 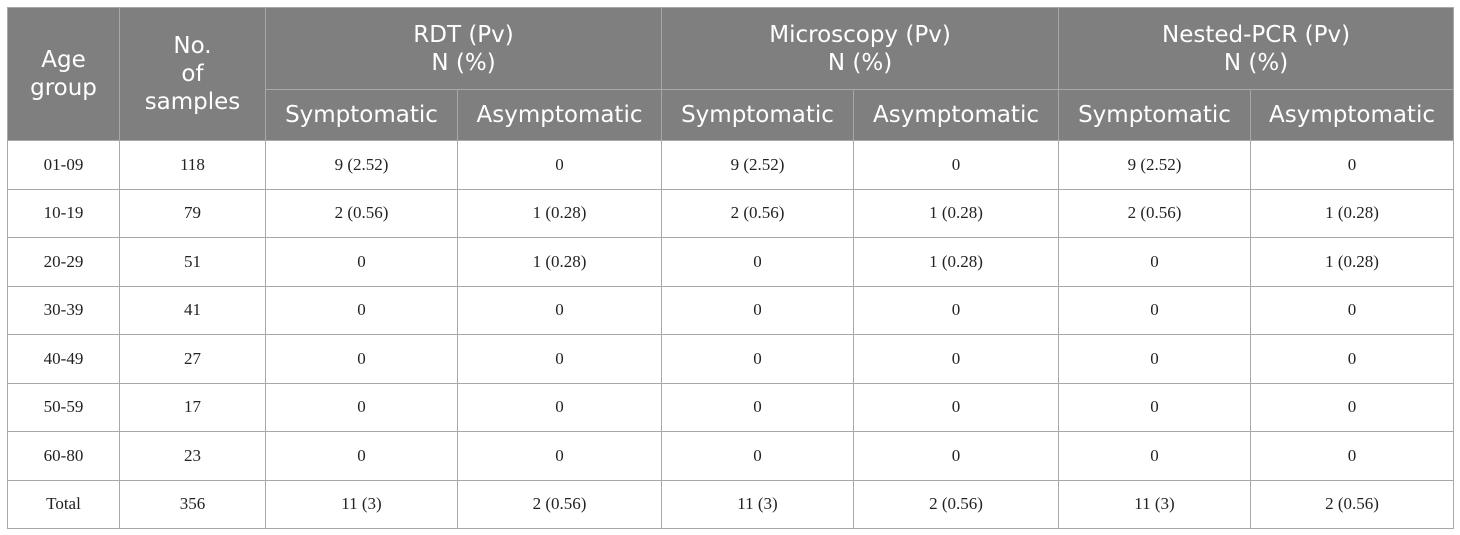 I want to click on cell-microscopy-symptomatic: 11 (3), so click(x=758, y=504).